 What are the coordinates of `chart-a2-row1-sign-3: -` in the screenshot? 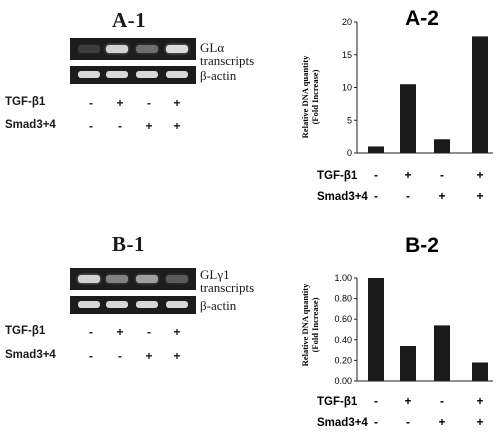 It's located at (442, 175).